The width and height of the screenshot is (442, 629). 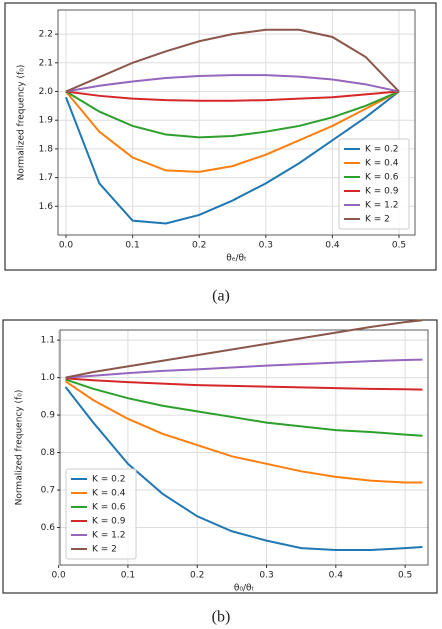 What do you see at coordinates (48, 491) in the screenshot?
I see `y-tick-label: 0.7` at bounding box center [48, 491].